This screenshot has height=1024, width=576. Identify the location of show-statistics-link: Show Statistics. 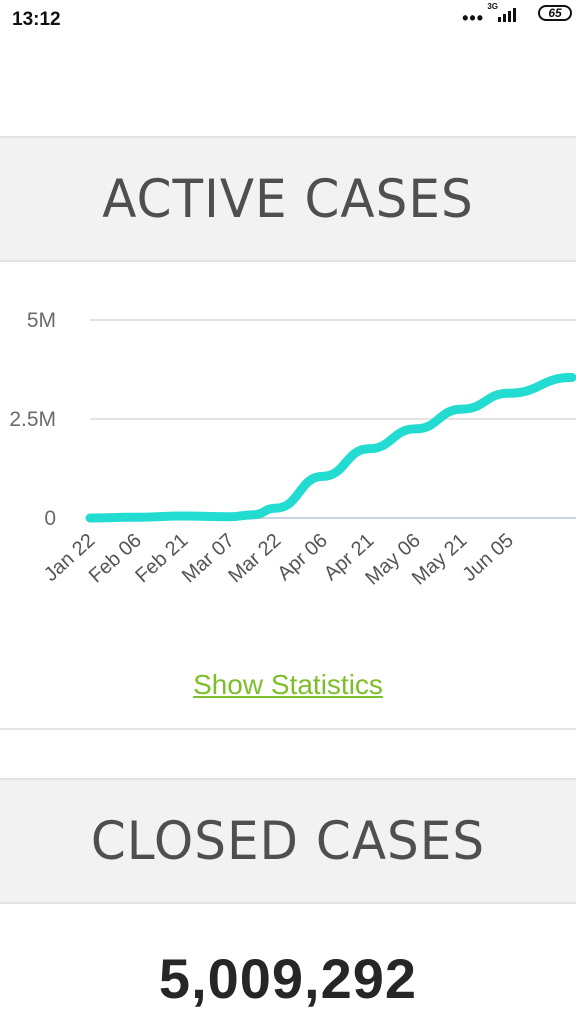
(288, 684).